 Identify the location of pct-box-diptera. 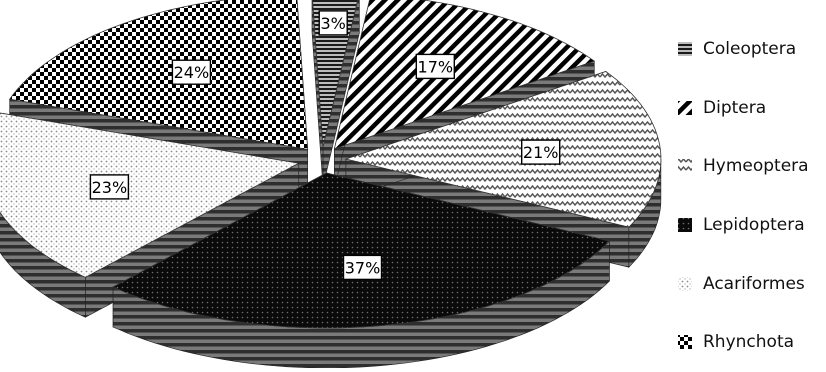
(435, 66).